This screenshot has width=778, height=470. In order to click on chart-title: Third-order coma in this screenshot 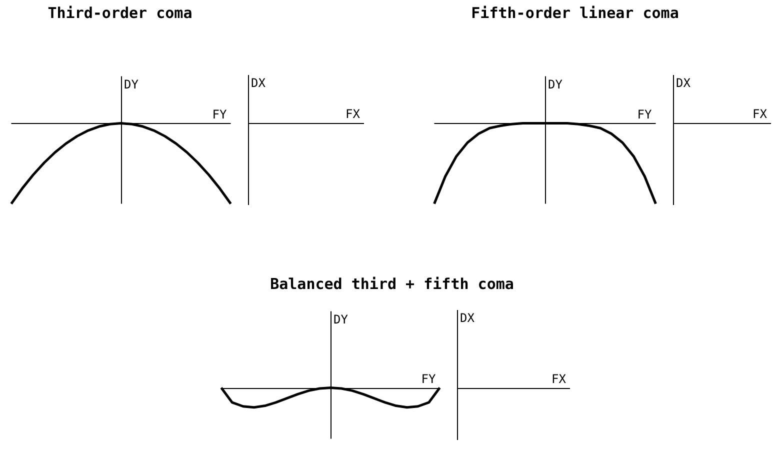, I will do `click(120, 13)`.